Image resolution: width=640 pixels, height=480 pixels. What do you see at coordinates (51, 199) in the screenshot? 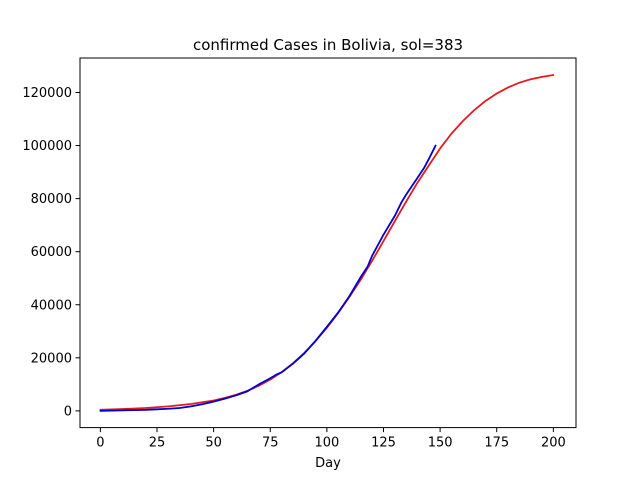
I see `y-tick-label: 80000` at bounding box center [51, 199].